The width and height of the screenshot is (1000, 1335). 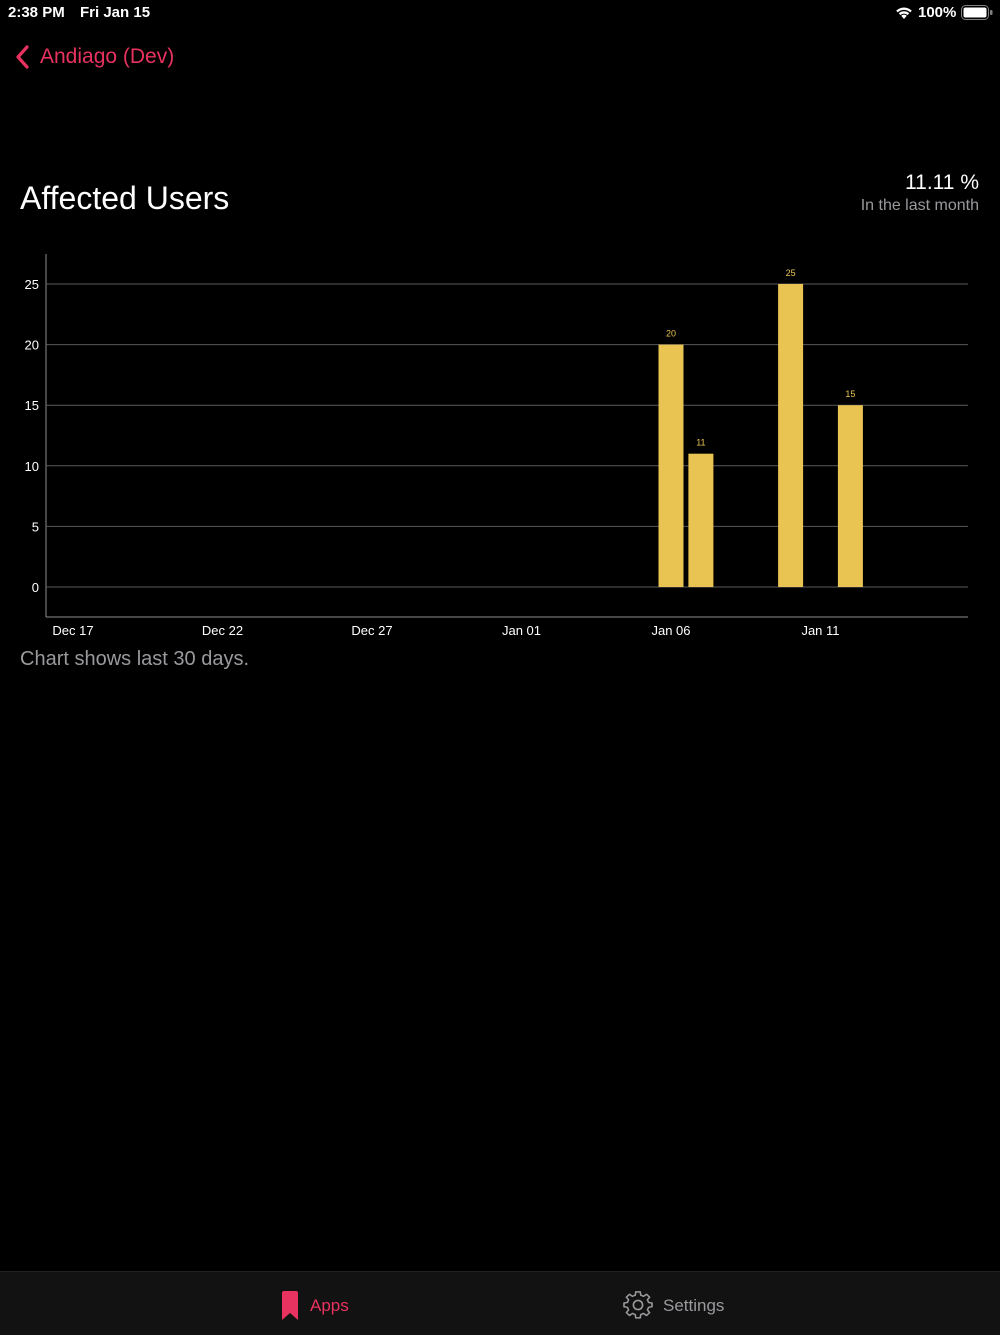 What do you see at coordinates (107, 56) in the screenshot?
I see `back-button-label: Andiago (Dev)` at bounding box center [107, 56].